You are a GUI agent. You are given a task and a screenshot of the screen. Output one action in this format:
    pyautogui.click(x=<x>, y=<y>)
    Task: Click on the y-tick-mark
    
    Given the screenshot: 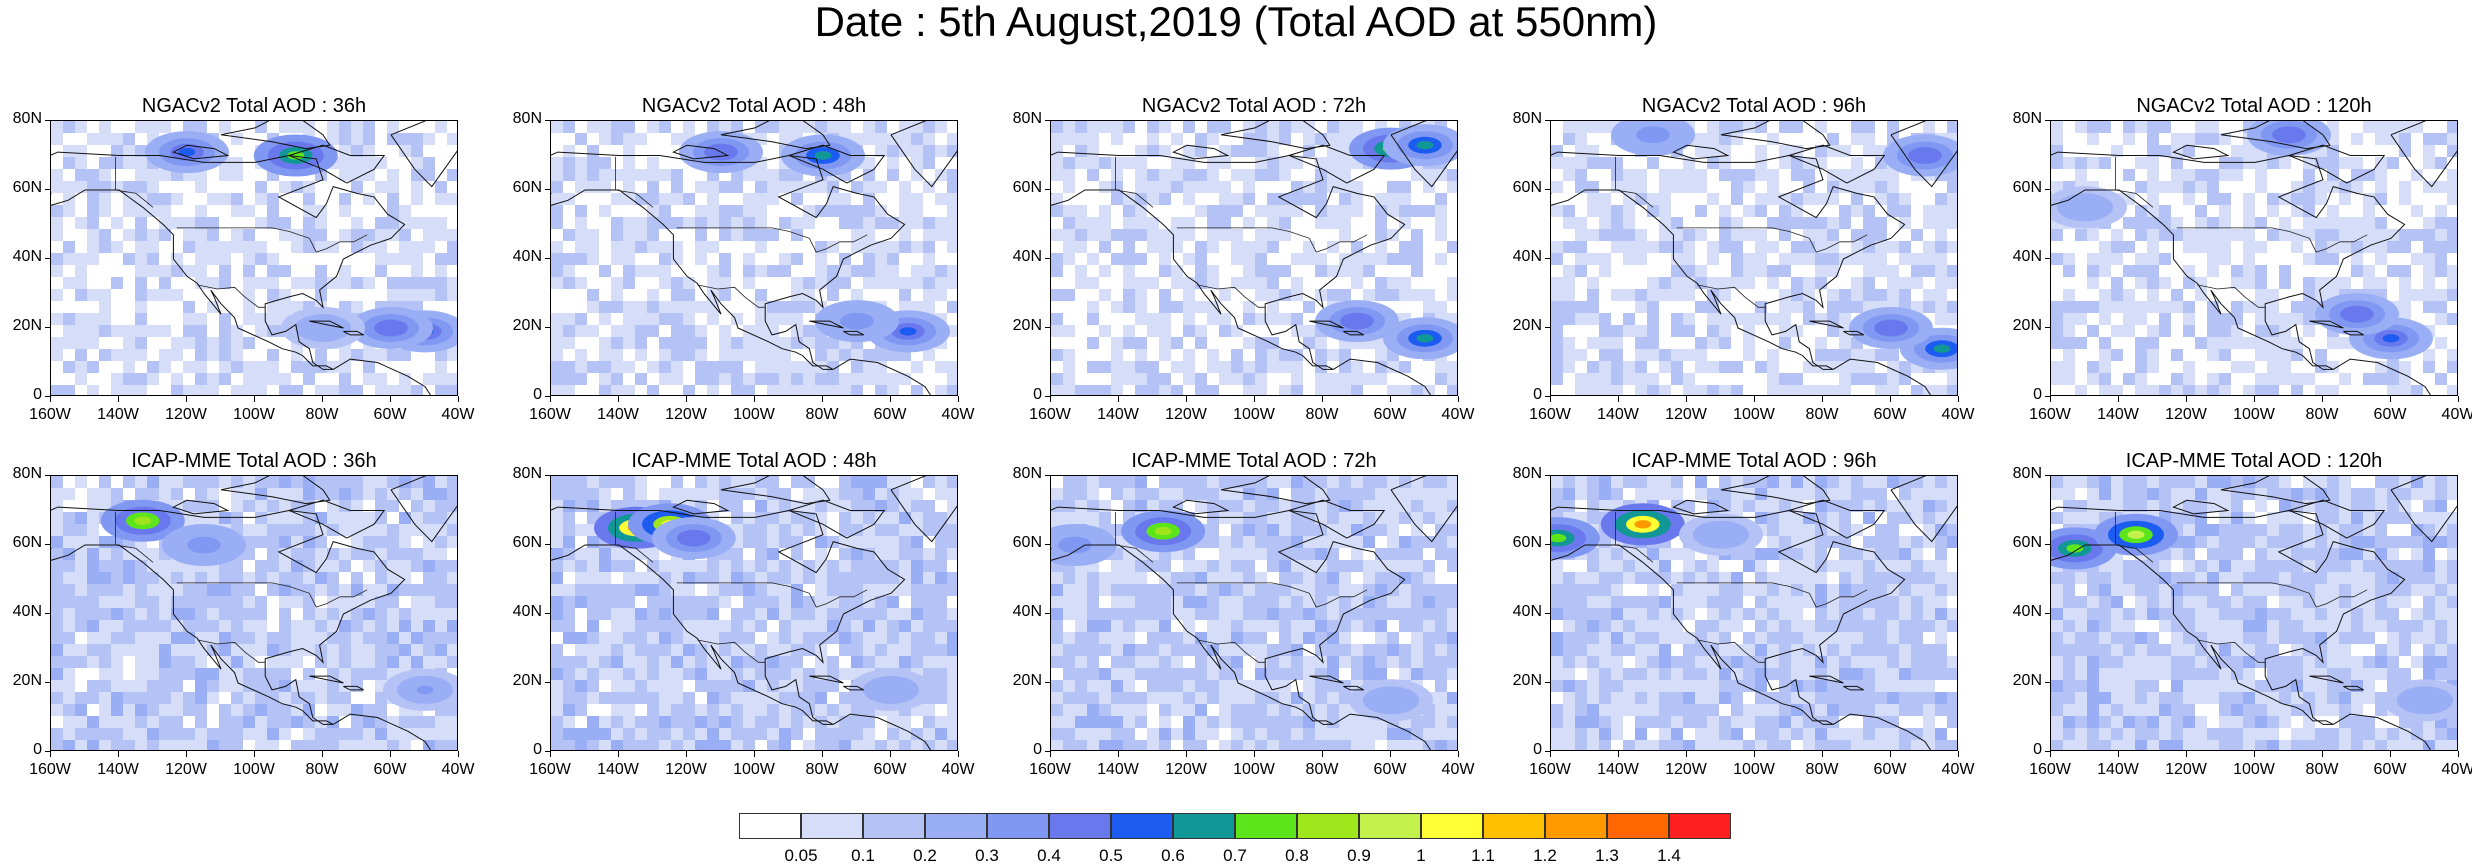 What is the action you would take?
    pyautogui.click(x=47, y=189)
    